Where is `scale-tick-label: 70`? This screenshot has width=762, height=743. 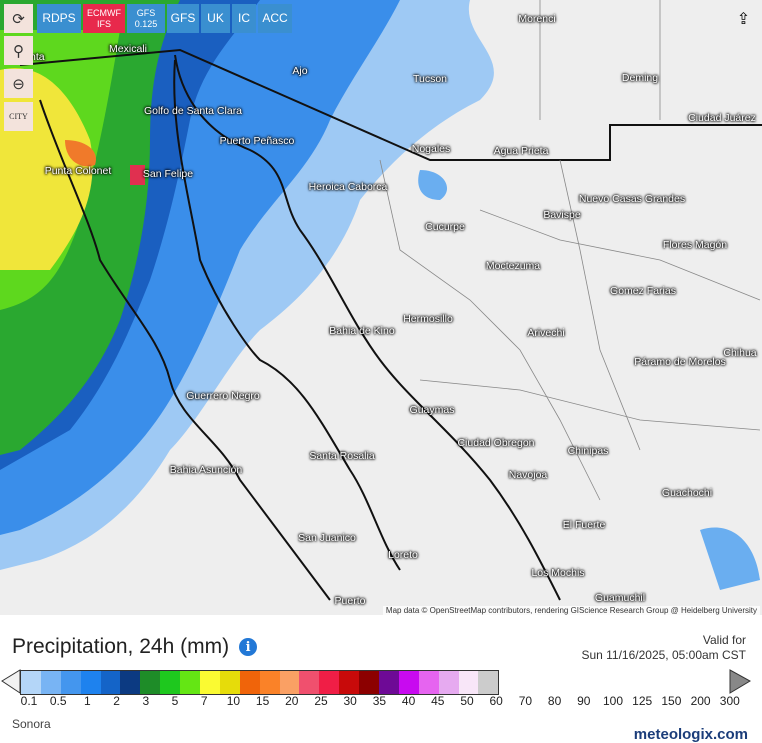
scale-tick-label: 70 is located at coordinates (525, 701).